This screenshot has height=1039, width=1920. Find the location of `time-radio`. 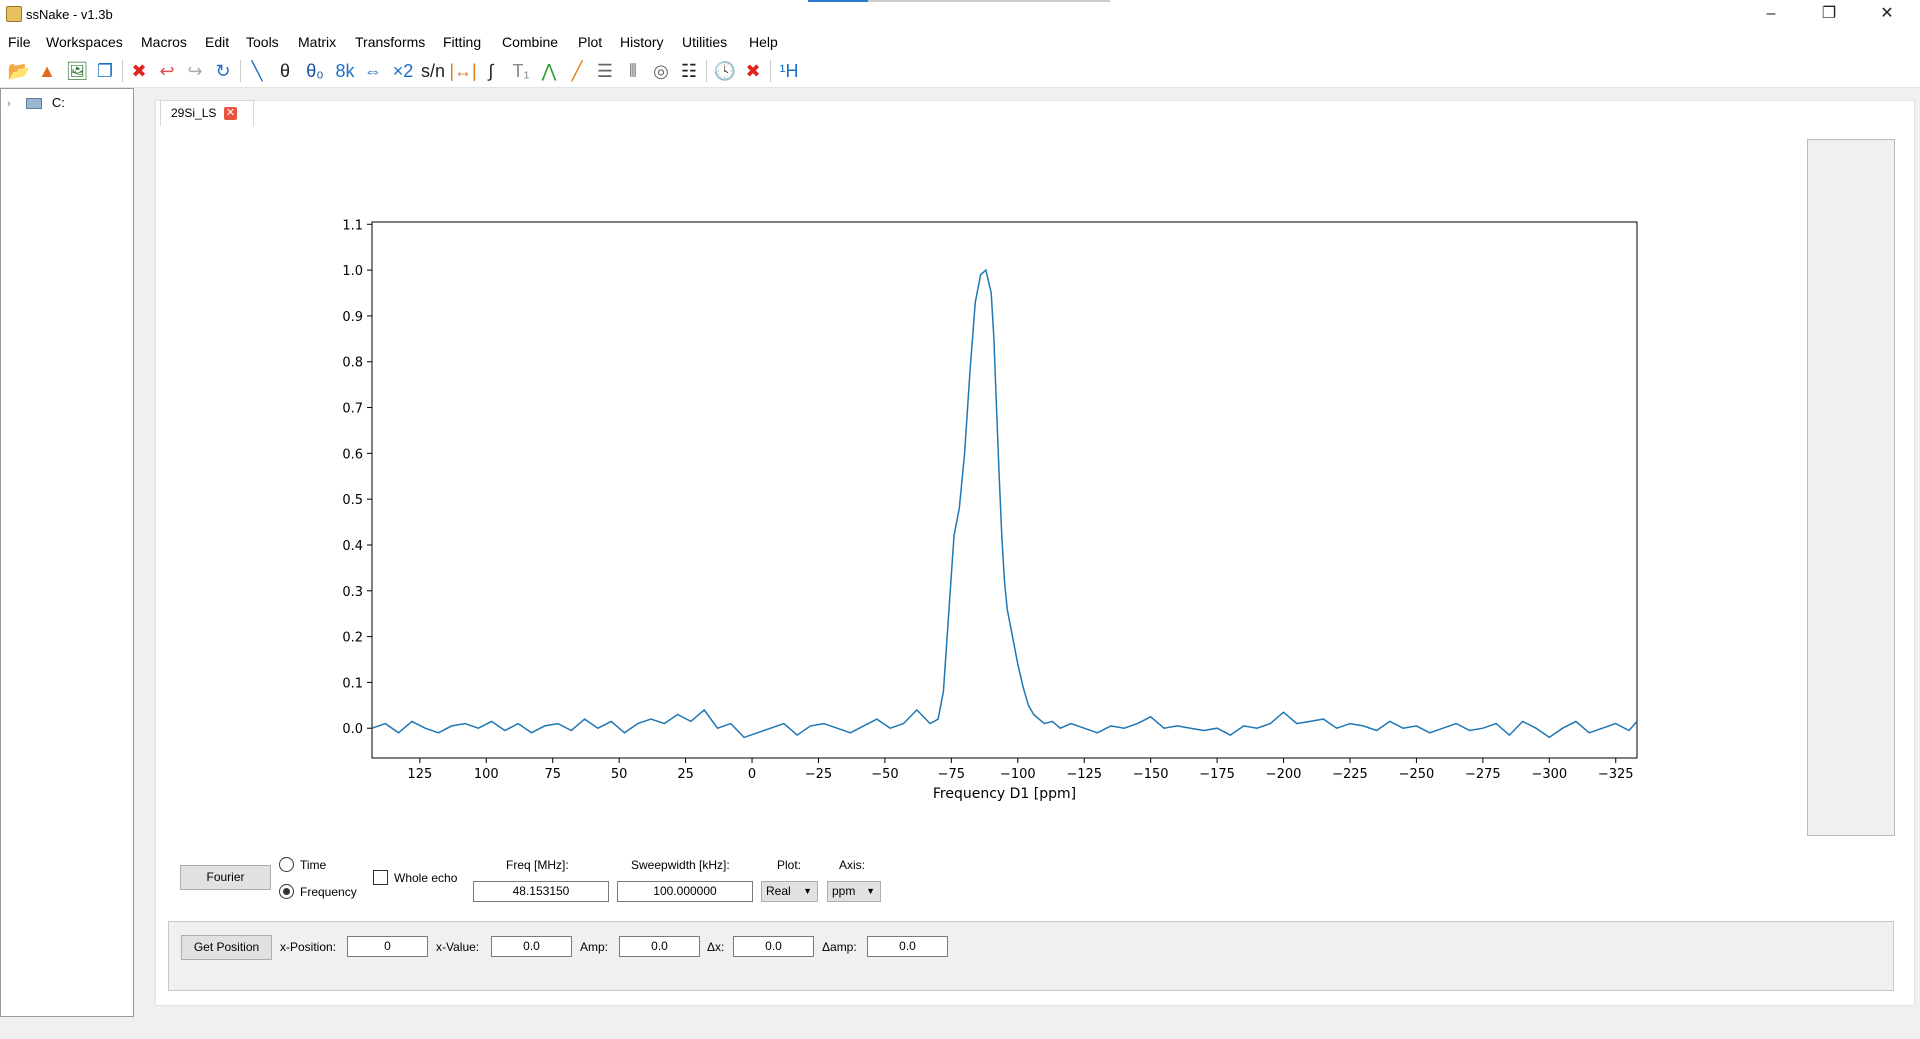

time-radio is located at coordinates (286, 864).